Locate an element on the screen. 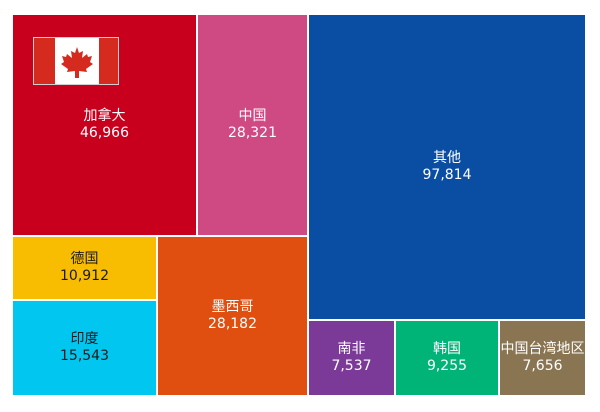 The image size is (600, 412). tile-india: 印度 15,543 is located at coordinates (84, 348).